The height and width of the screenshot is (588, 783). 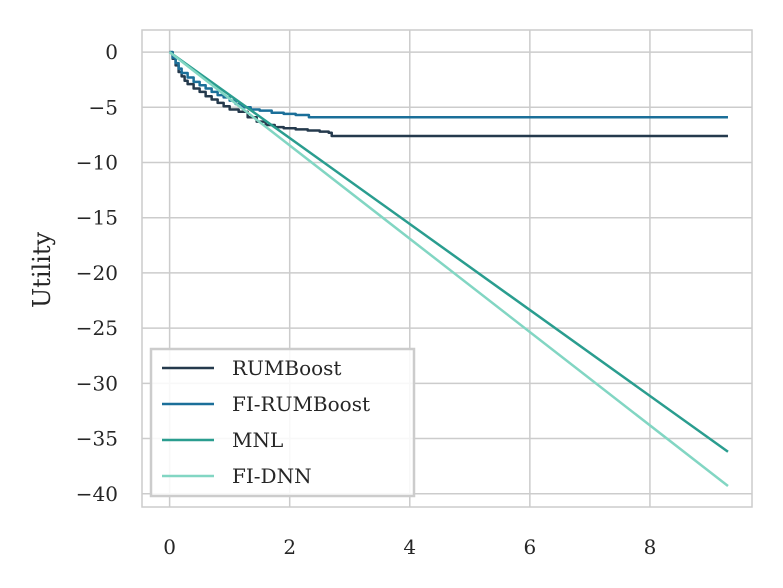 I want to click on legend: RUMBoost FI-RUMBoost MNL FI-DNN, so click(x=282, y=422).